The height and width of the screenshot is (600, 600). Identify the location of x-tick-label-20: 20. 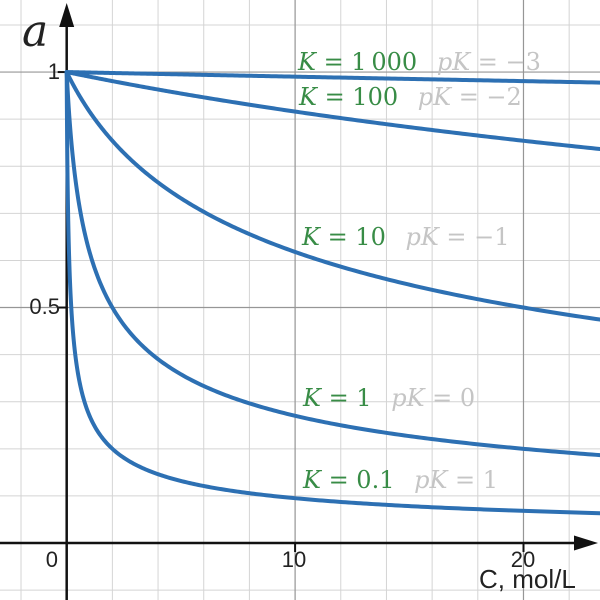
(523, 559).